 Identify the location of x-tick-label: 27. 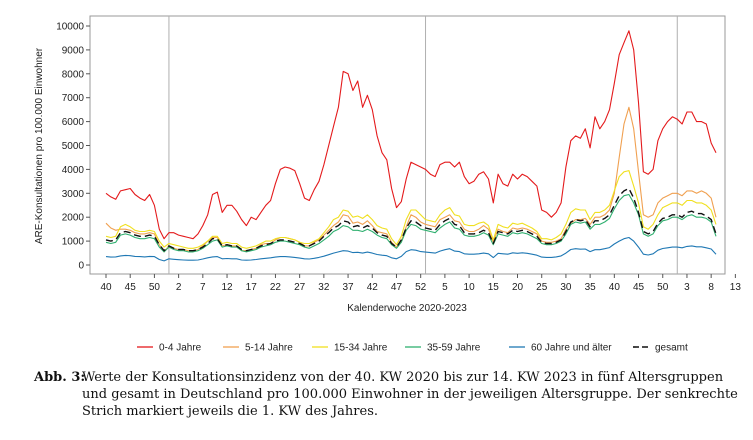
(300, 287).